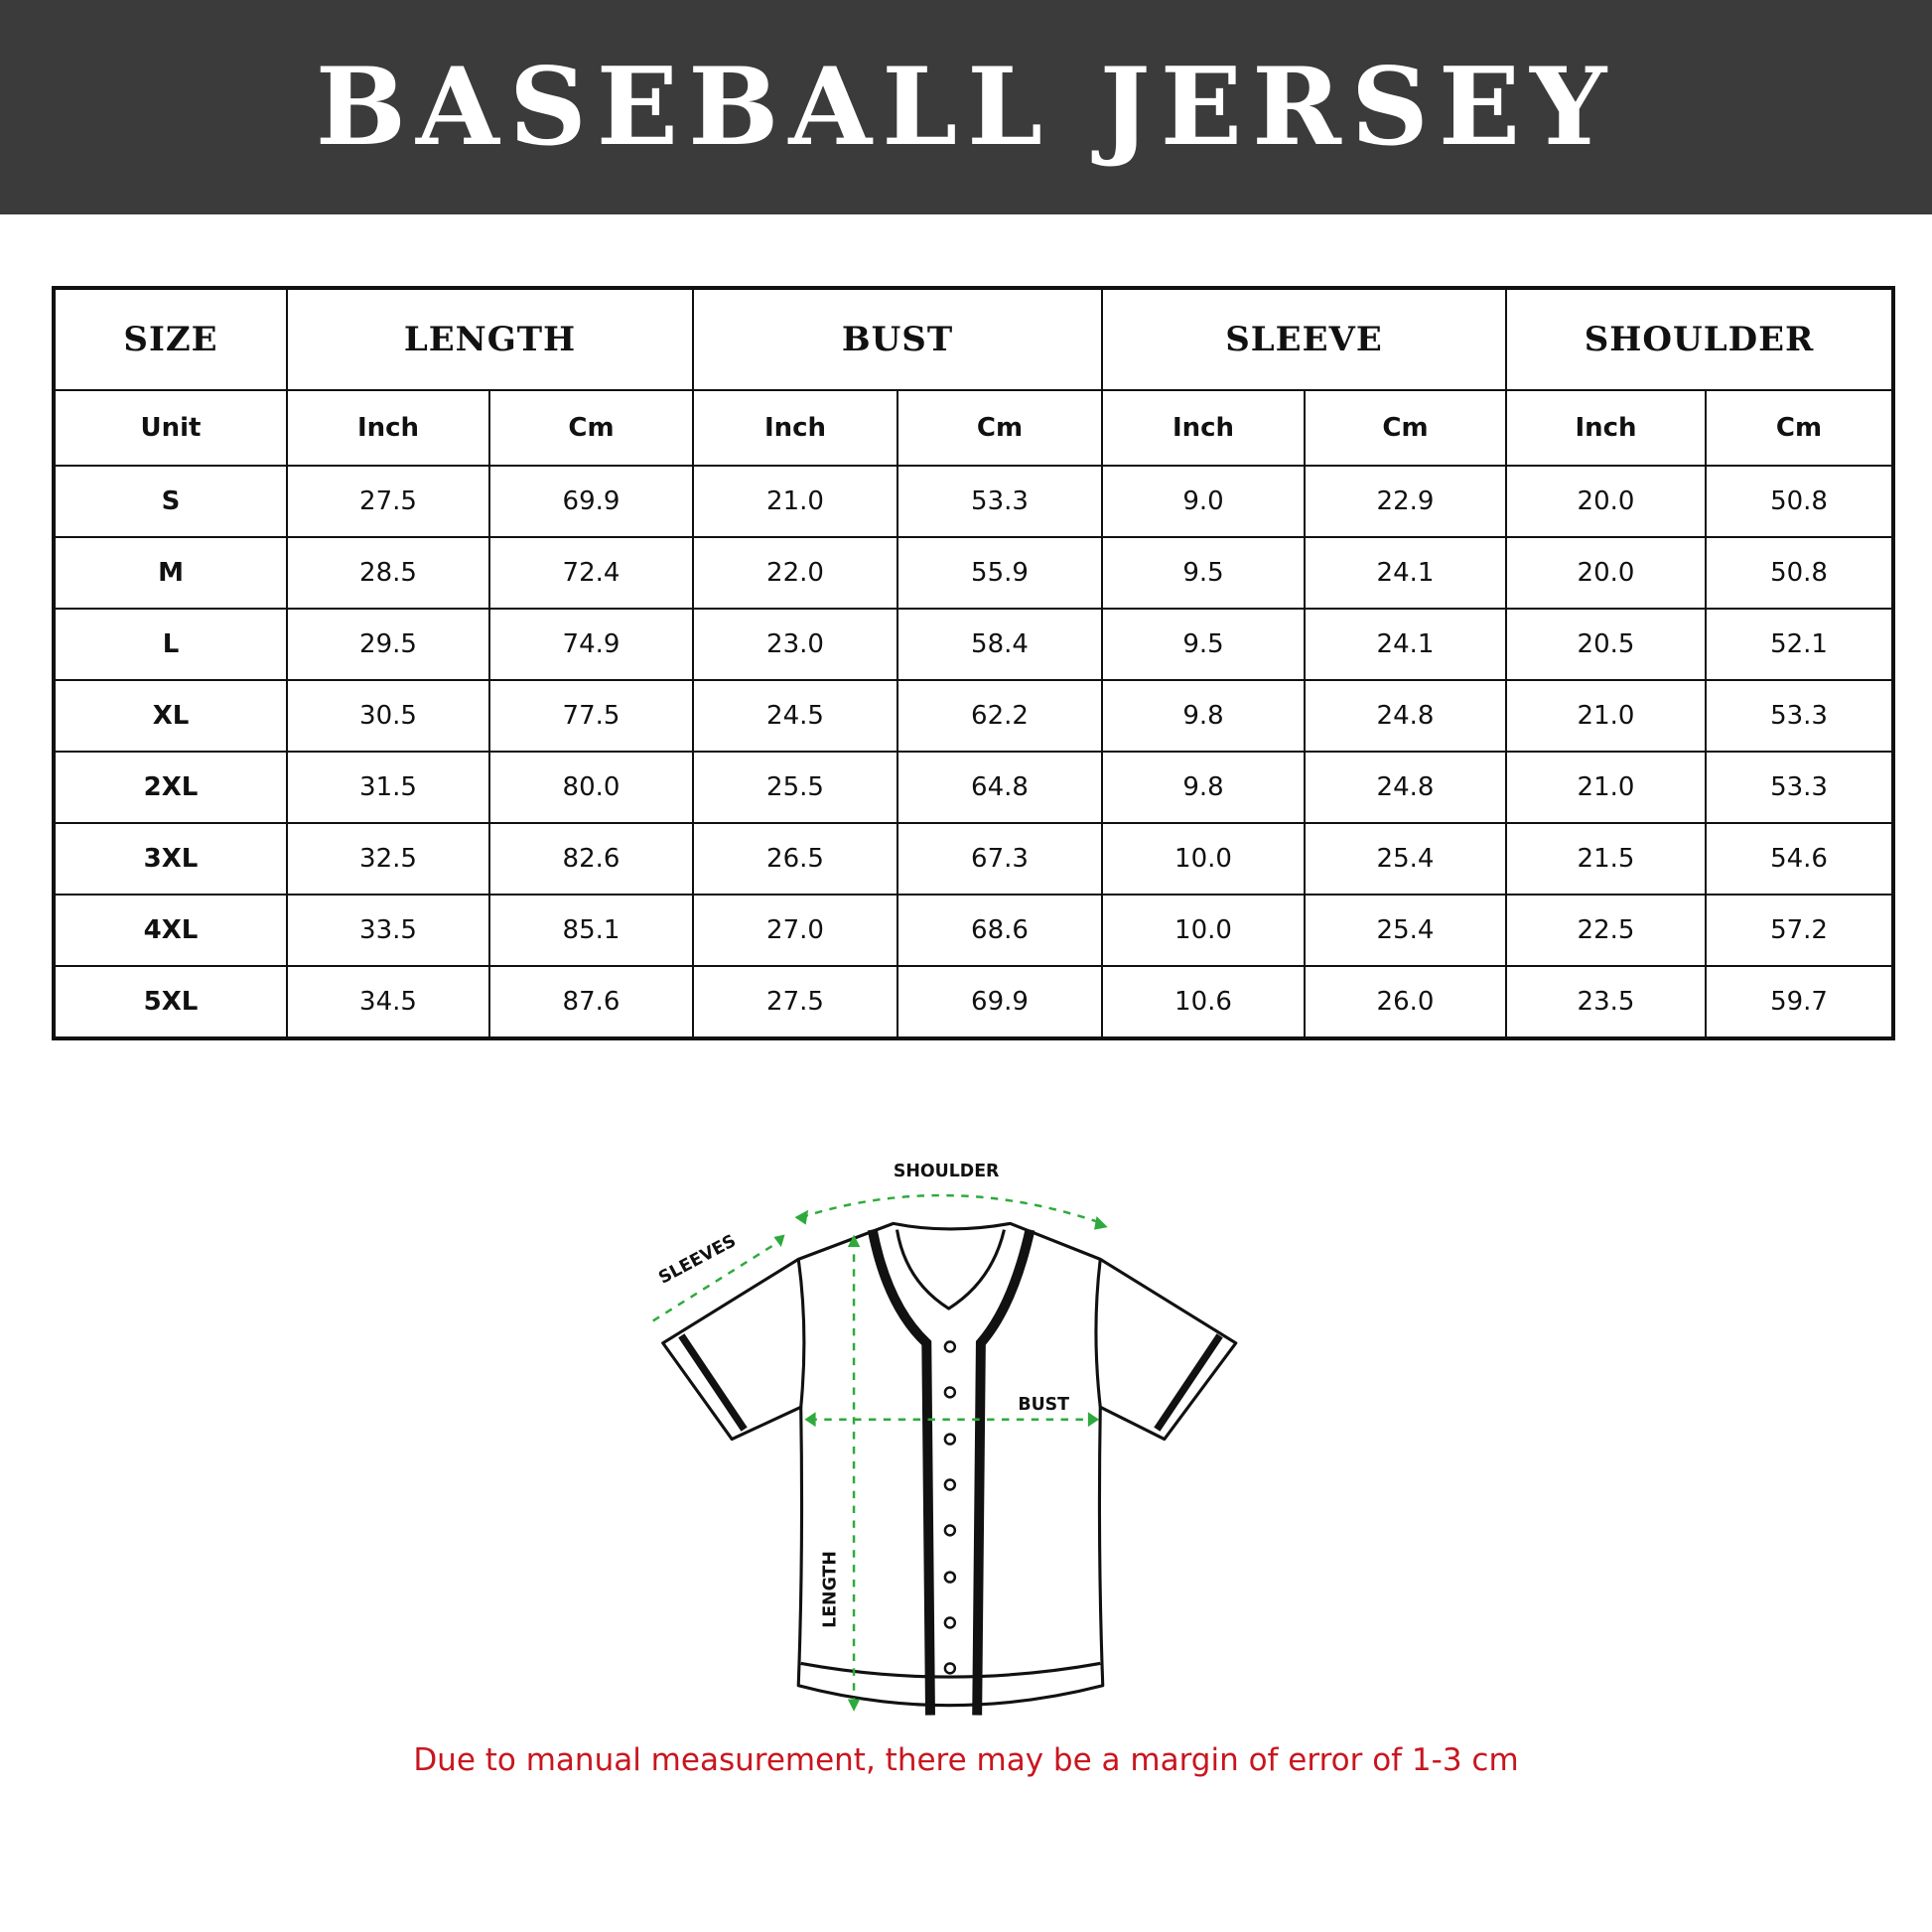 This screenshot has width=1932, height=1932. What do you see at coordinates (1606, 645) in the screenshot?
I see `value-cell: 20.5` at bounding box center [1606, 645].